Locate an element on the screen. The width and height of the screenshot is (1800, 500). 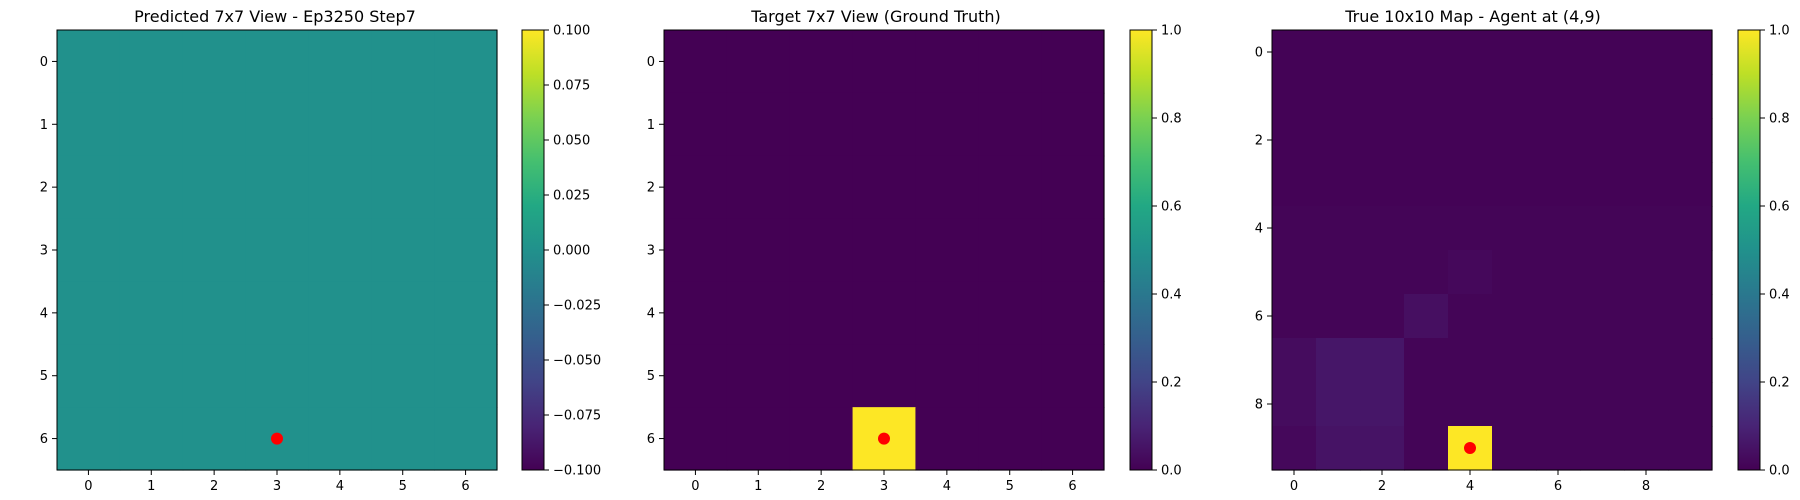
colorbar-tick-label: −0.050 is located at coordinates (577, 361).